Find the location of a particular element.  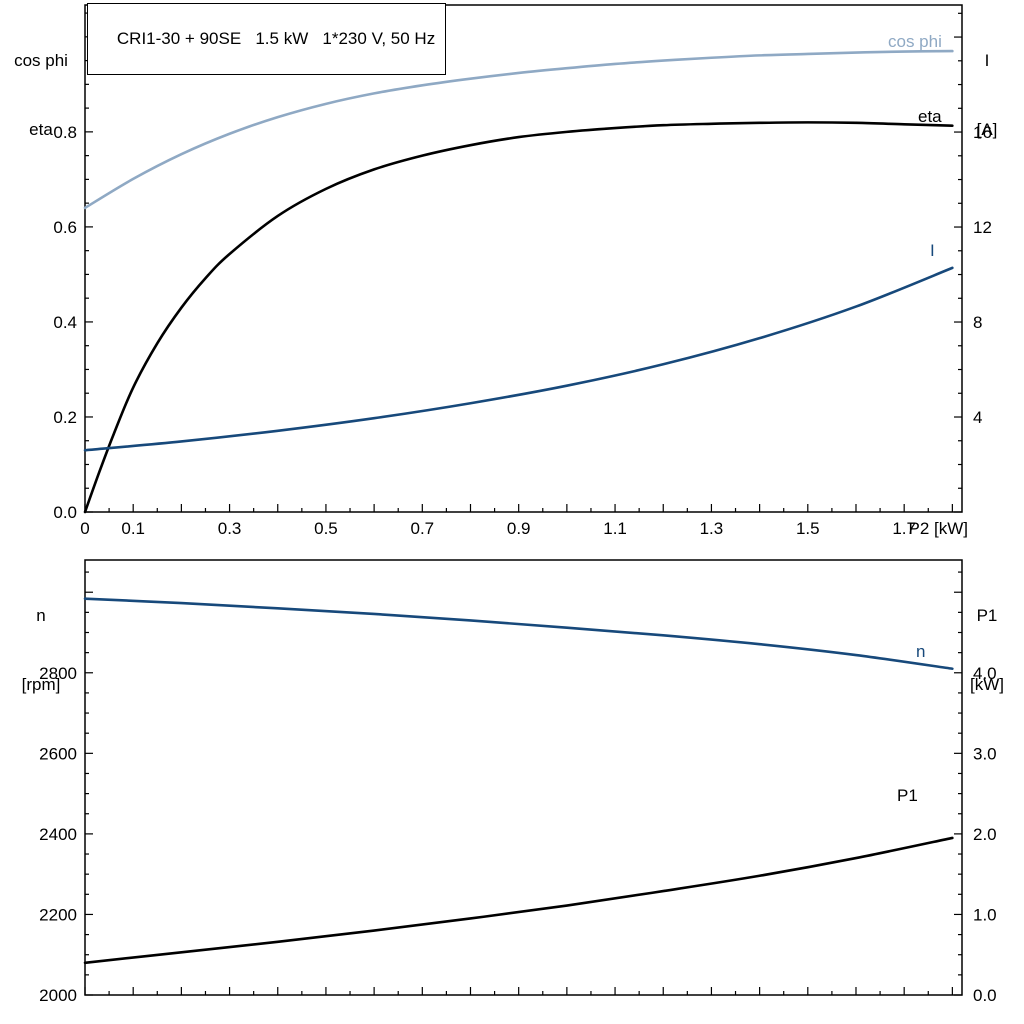

power-axis-title-line2: [kW] is located at coordinates (987, 684).